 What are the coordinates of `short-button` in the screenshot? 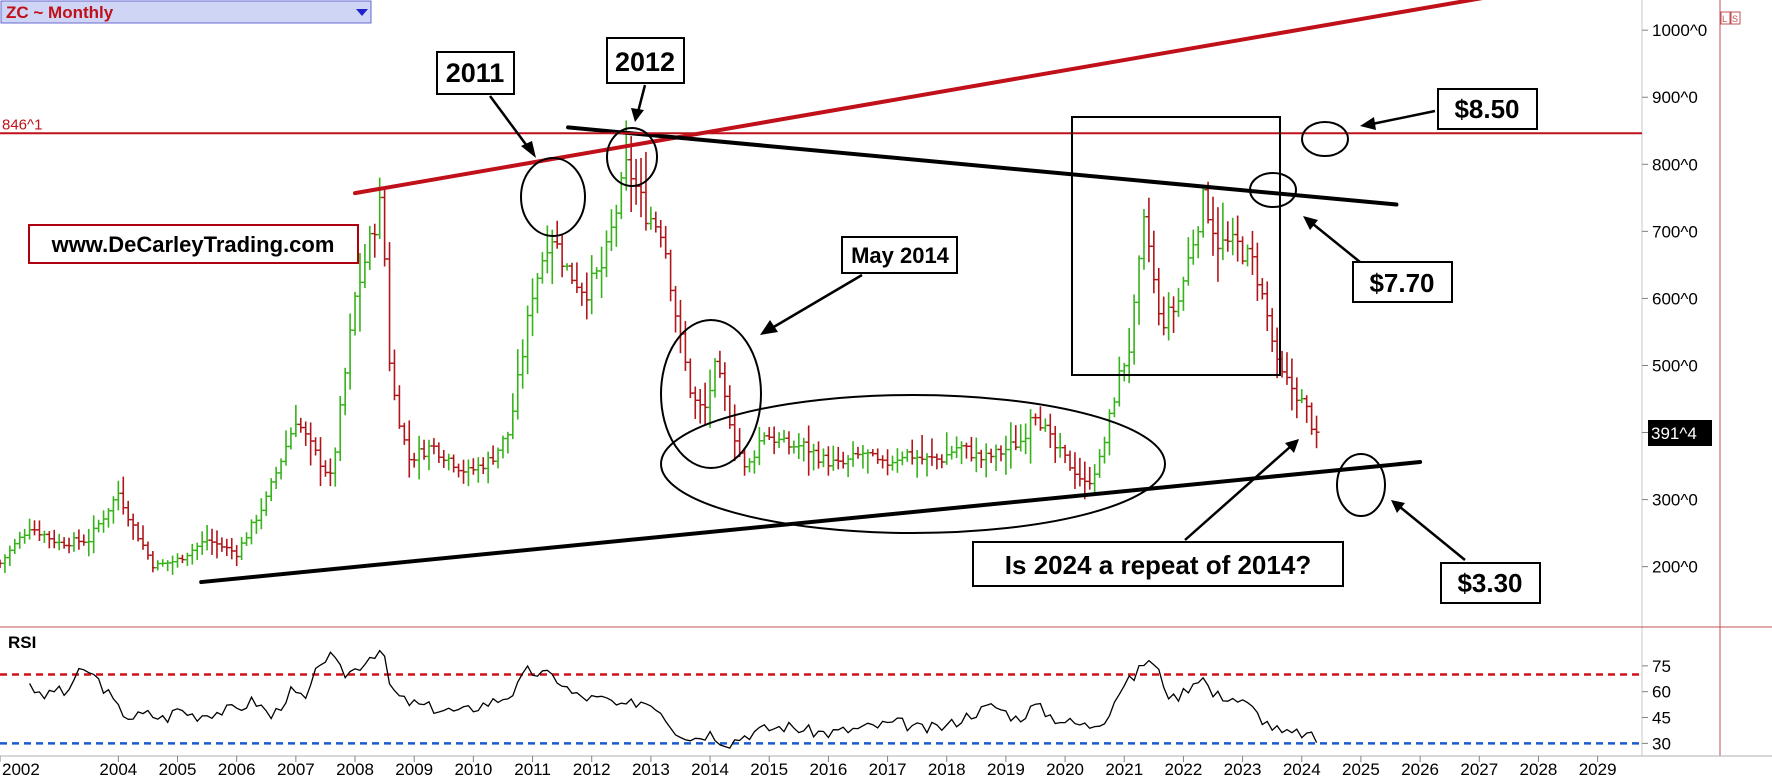 It's located at (1735, 18).